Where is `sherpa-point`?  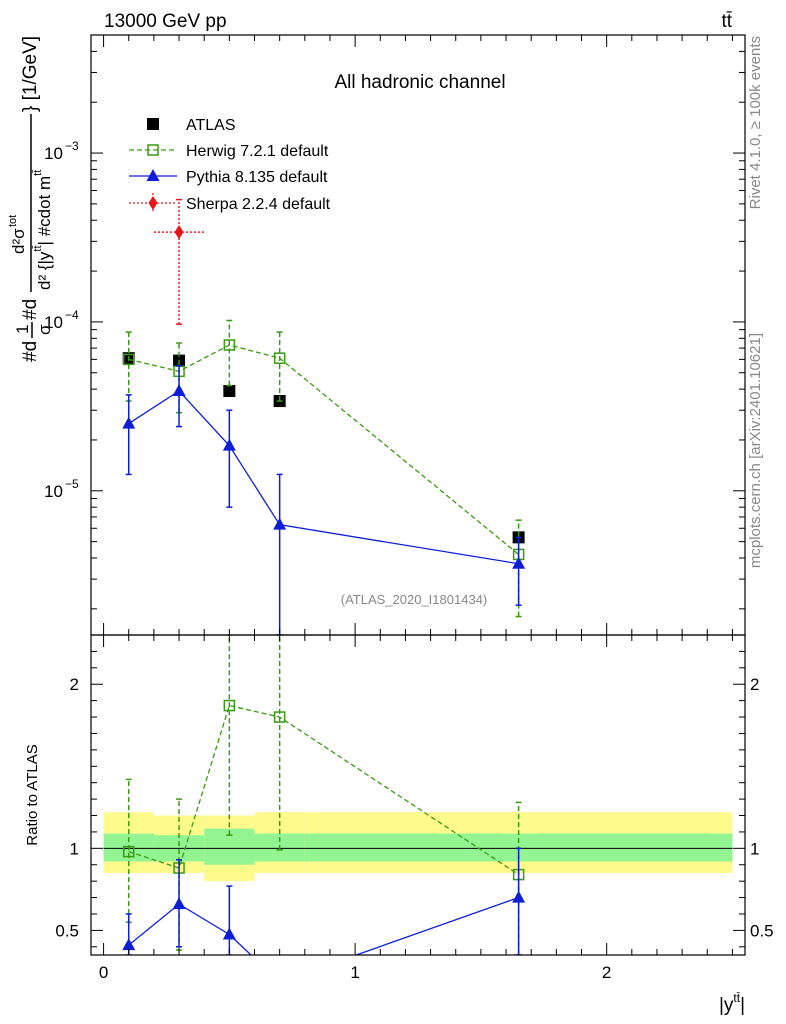 sherpa-point is located at coordinates (179, 232).